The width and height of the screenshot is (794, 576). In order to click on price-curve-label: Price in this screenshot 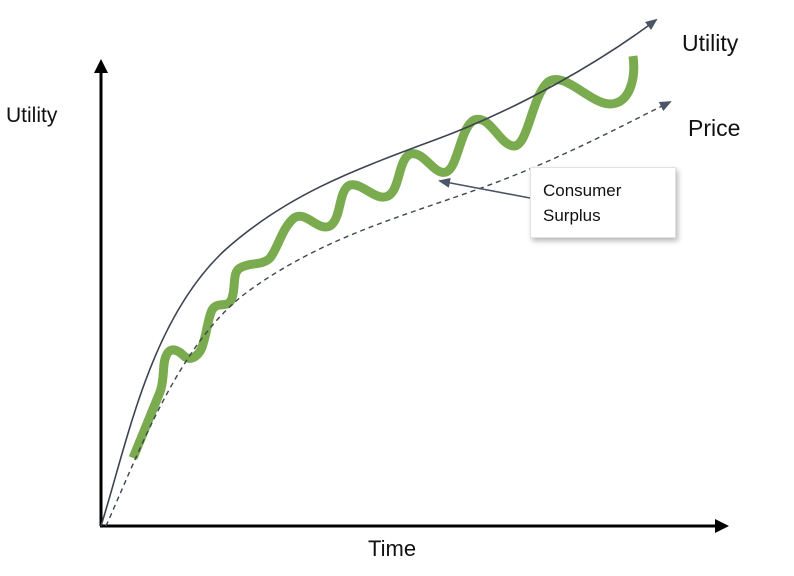, I will do `click(714, 128)`.